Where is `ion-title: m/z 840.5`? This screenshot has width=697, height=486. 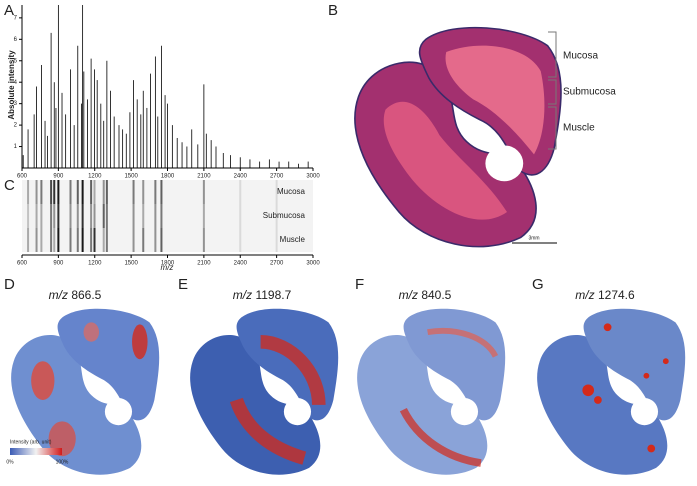
ion-title: m/z 840.5 is located at coordinates (425, 295).